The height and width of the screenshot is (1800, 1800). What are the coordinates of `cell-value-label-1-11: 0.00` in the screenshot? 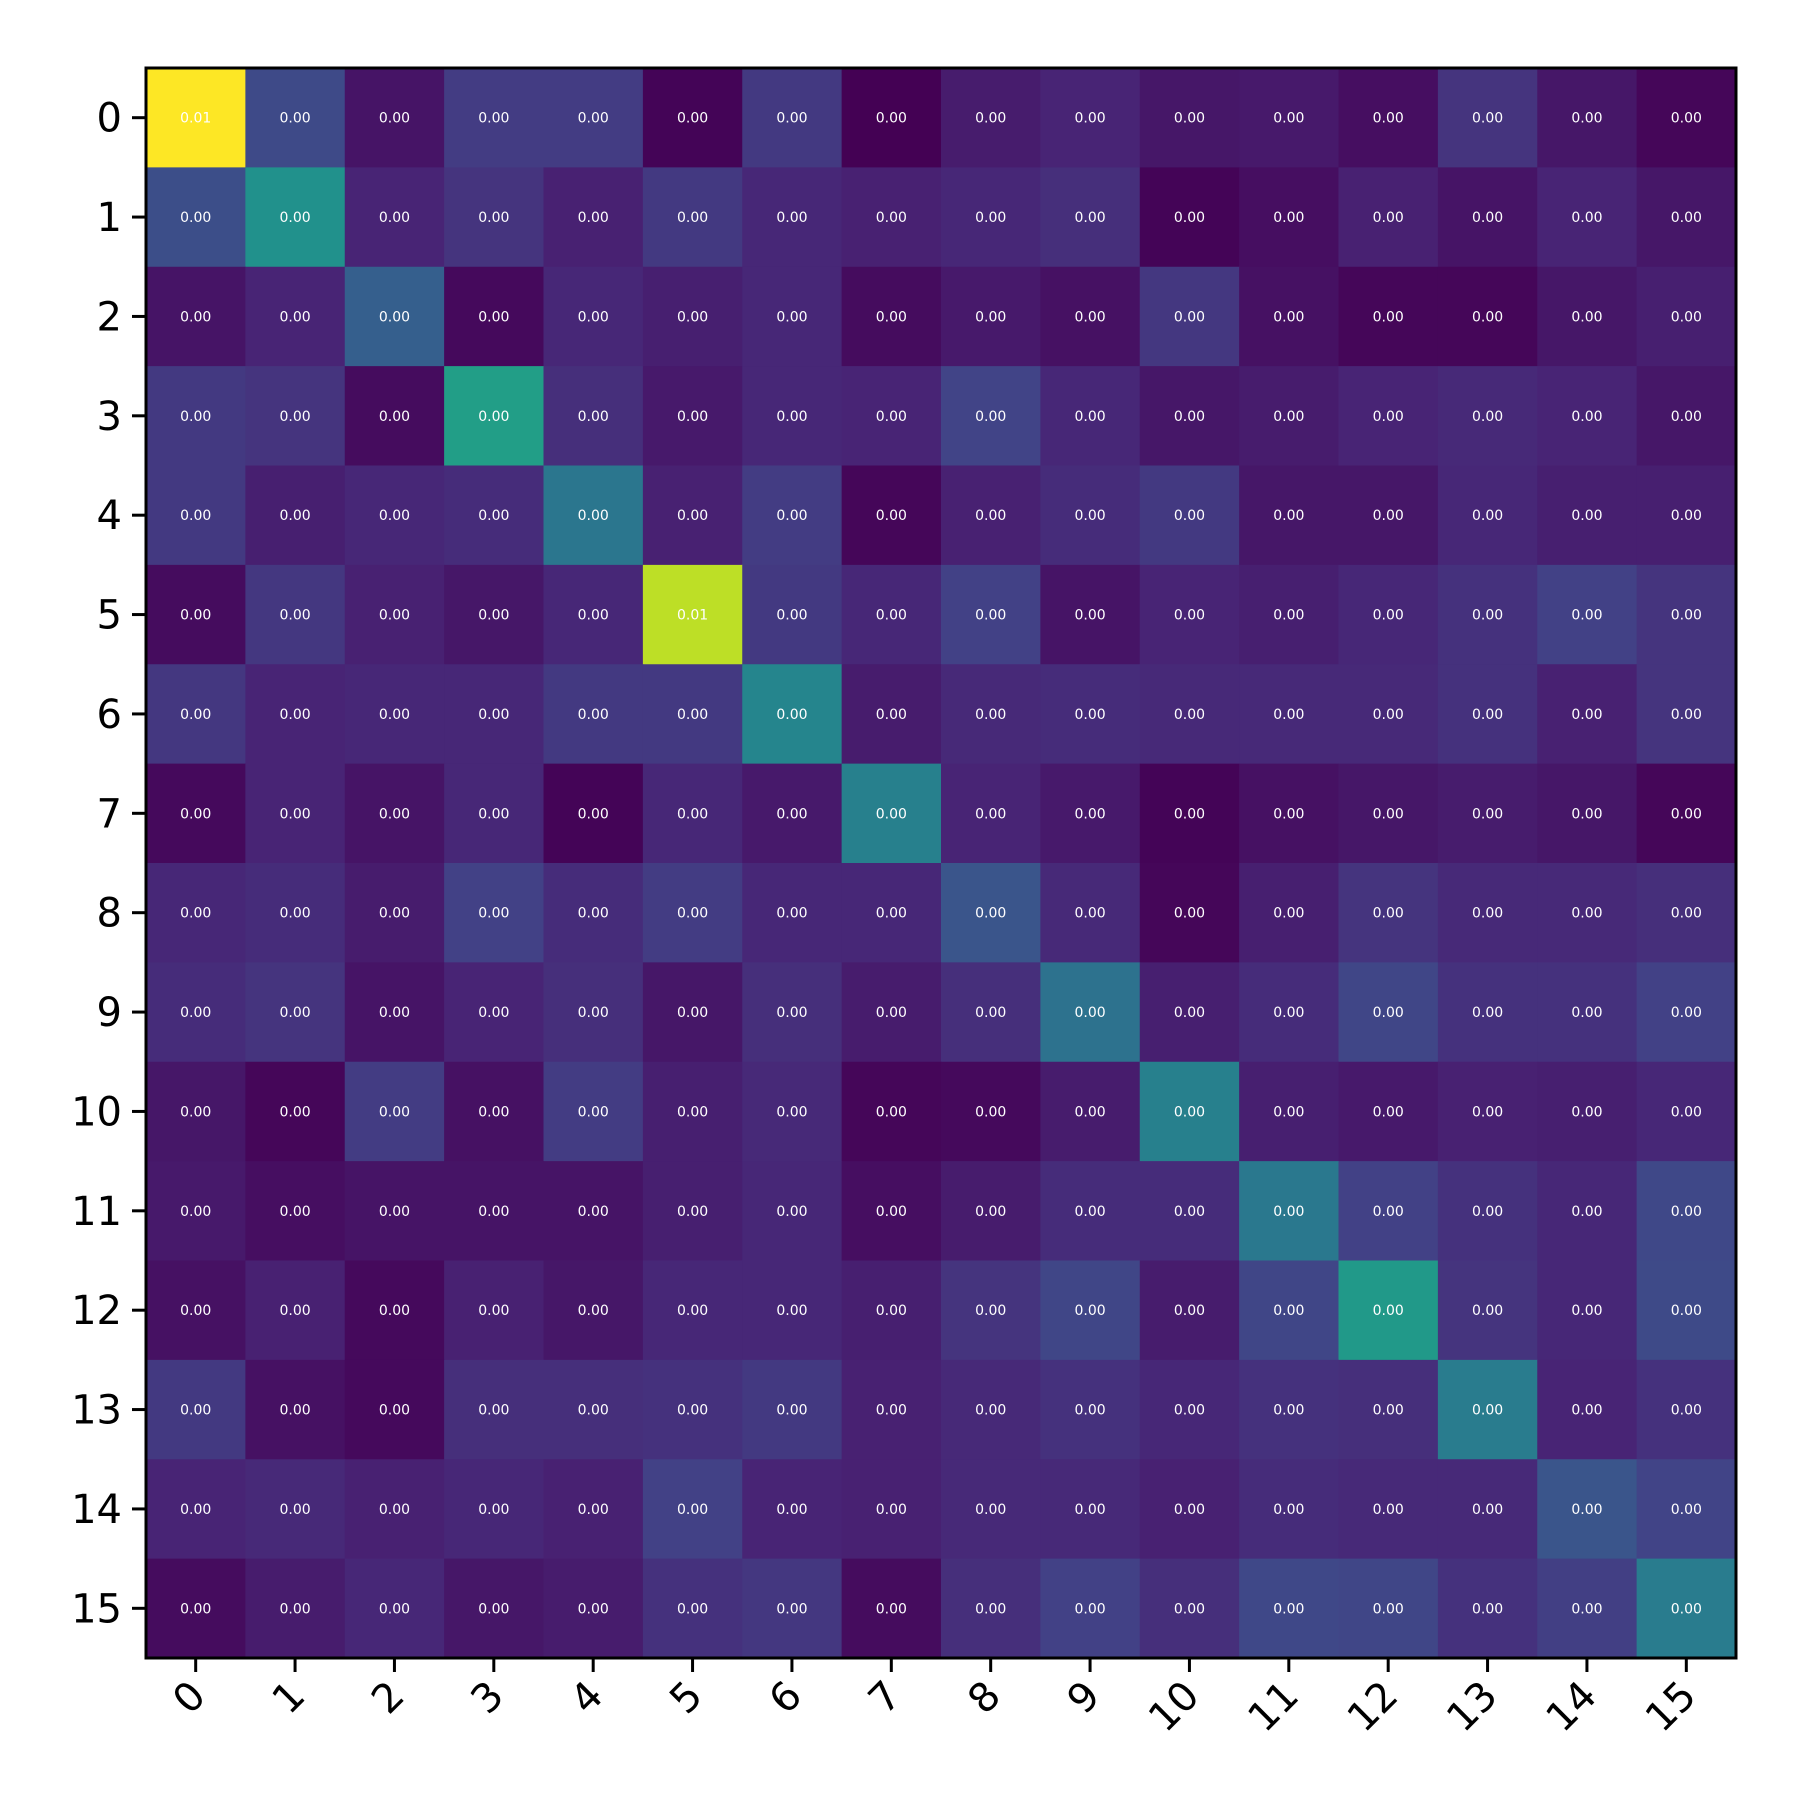 It's located at (1288, 218).